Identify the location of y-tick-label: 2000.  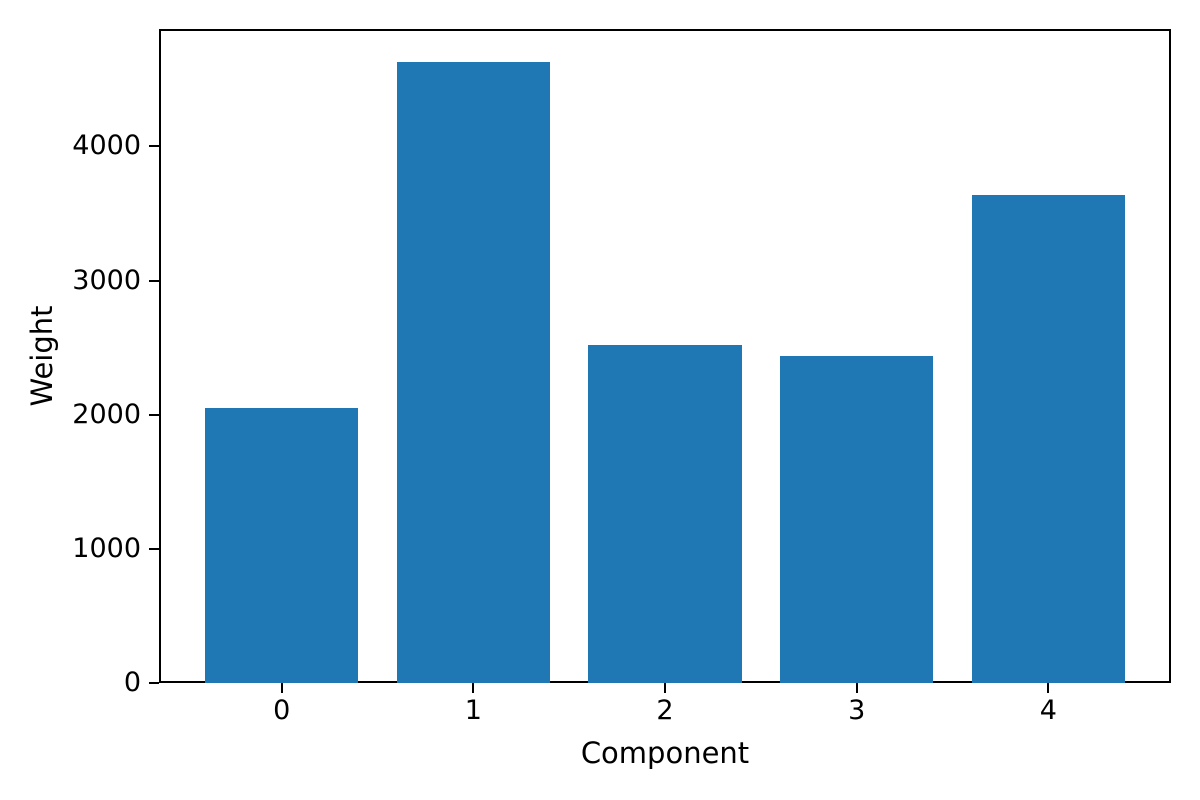
(106, 414).